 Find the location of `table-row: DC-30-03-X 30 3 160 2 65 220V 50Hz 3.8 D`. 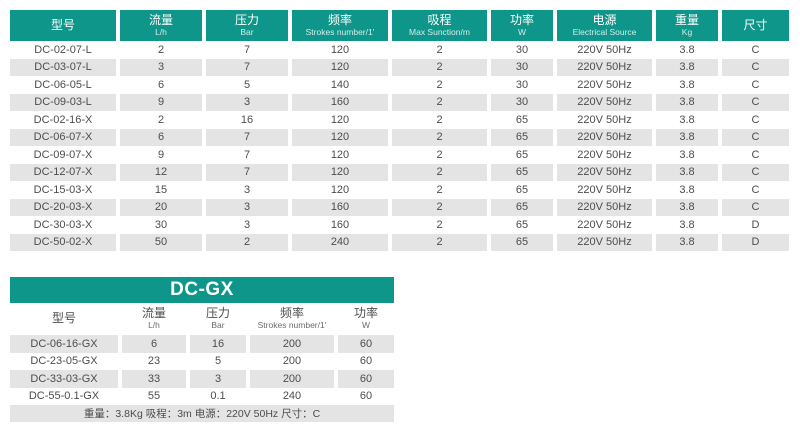

table-row: DC-30-03-X 30 3 160 2 65 220V 50Hz 3.8 D is located at coordinates (399, 225).